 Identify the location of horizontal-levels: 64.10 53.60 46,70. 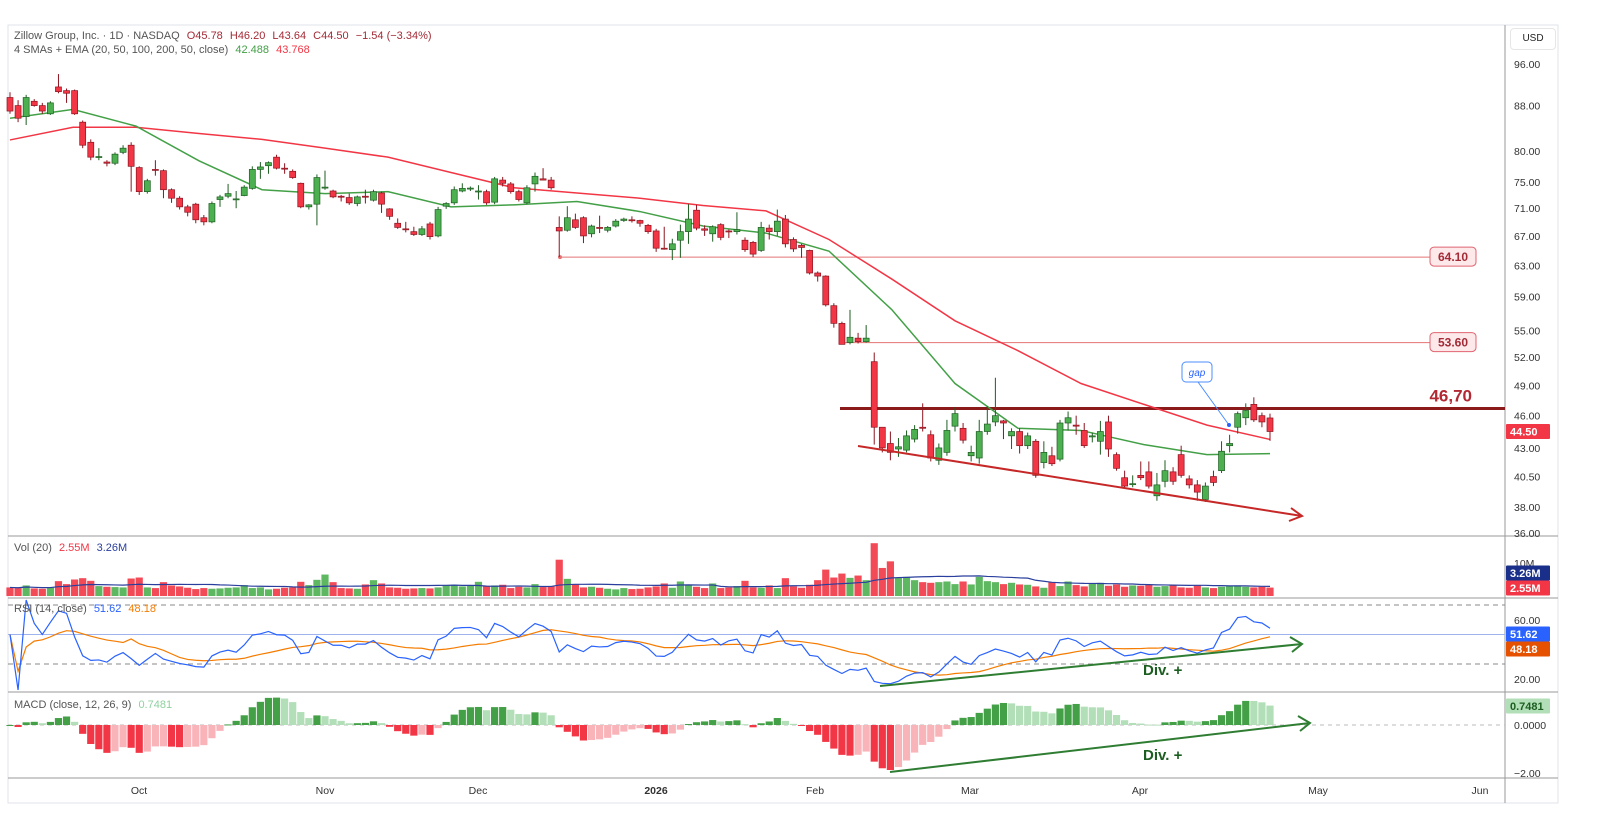
(1031, 328).